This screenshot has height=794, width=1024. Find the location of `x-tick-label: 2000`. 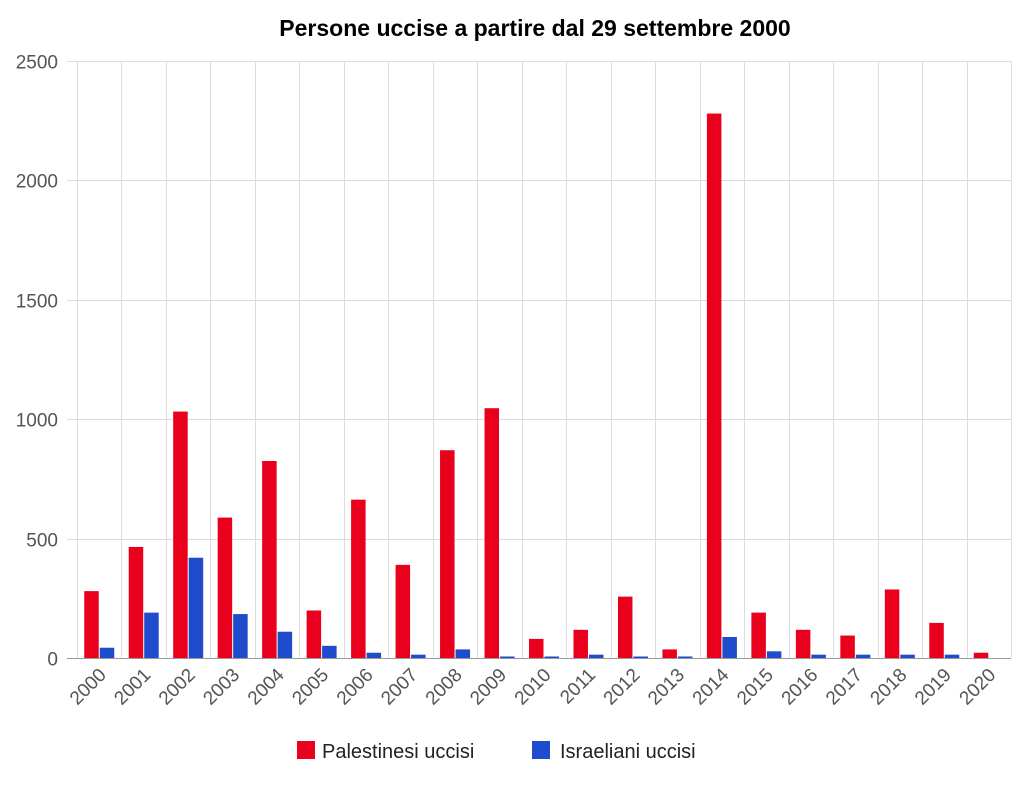

x-tick-label: 2000 is located at coordinates (88, 687).